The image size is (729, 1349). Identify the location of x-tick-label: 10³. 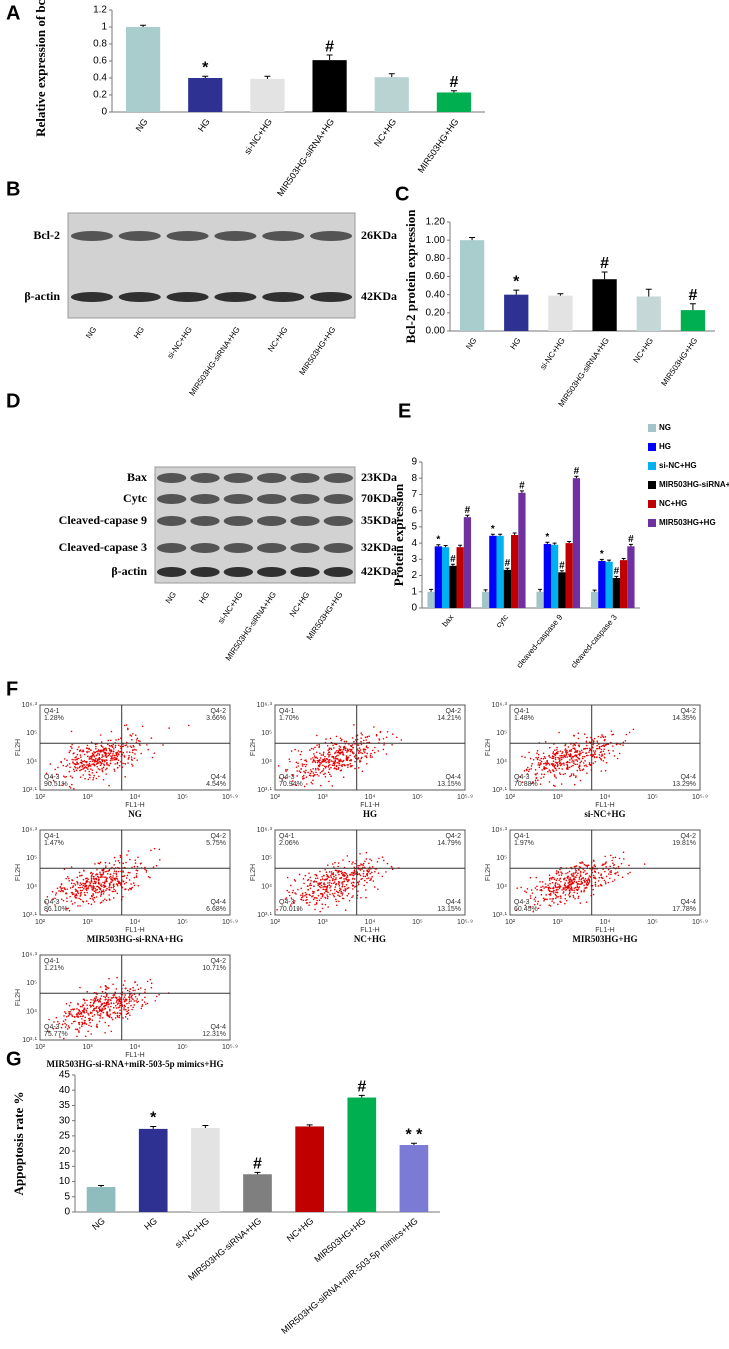
(87, 922).